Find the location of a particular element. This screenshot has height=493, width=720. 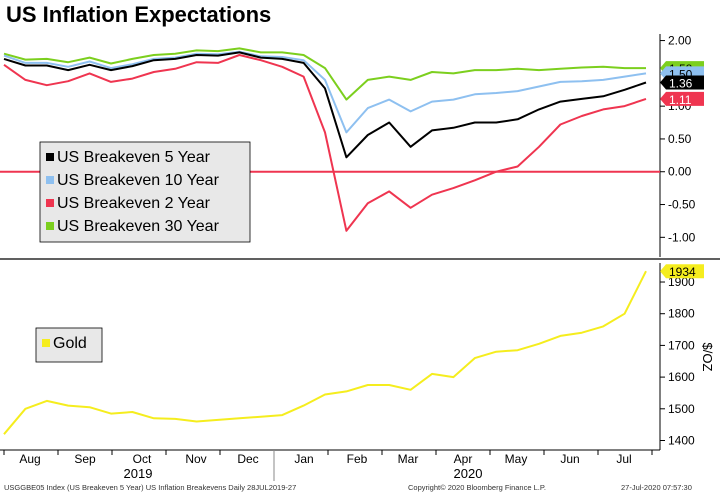

x-tick-label-aug: Aug is located at coordinates (29, 459).